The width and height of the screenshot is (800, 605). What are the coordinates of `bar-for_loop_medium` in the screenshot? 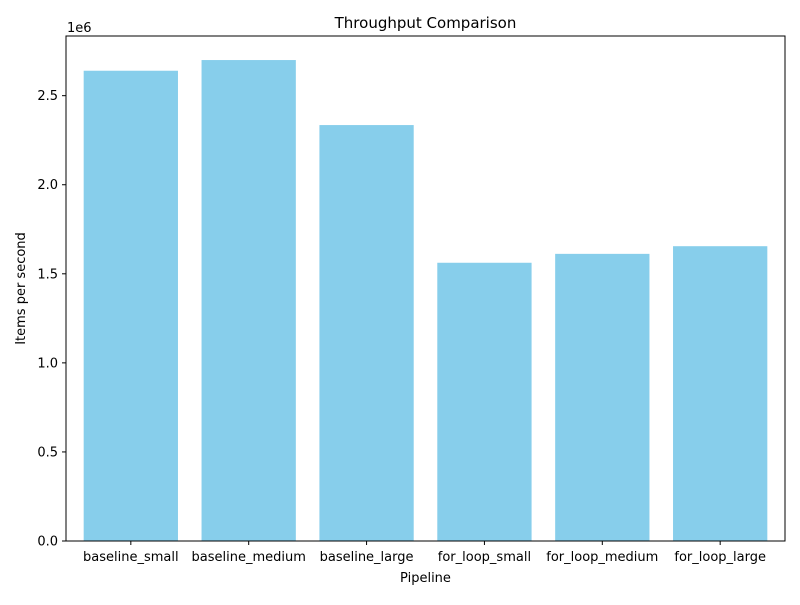 It's located at (602, 397).